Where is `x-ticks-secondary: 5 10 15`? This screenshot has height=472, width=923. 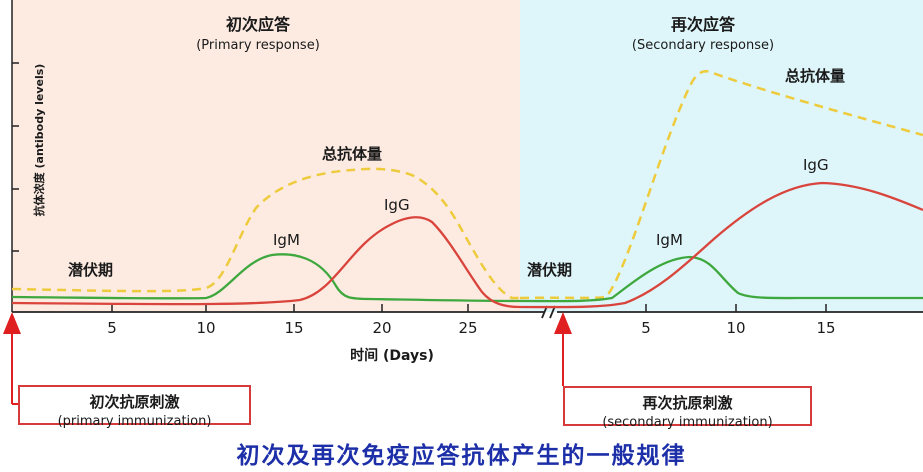
x-ticks-secondary: 5 10 15 is located at coordinates (738, 320).